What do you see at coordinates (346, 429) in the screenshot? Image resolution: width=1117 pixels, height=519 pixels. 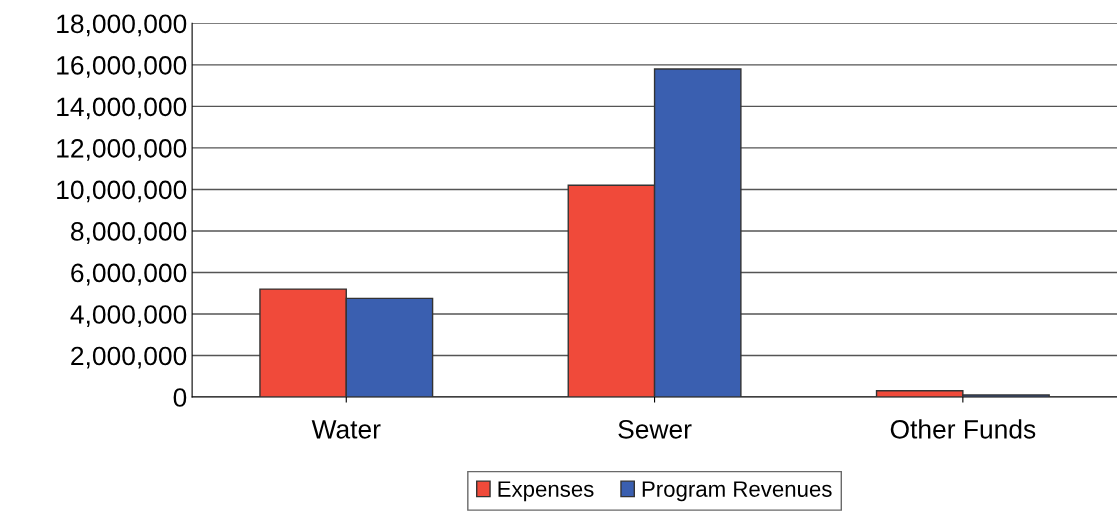 I see `x-tick-label: Water` at bounding box center [346, 429].